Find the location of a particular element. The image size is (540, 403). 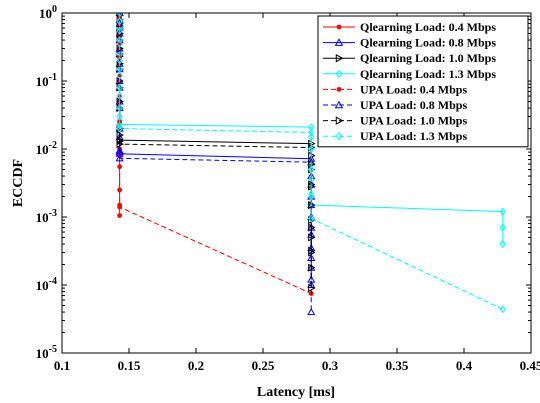

legend-label: Qlearning Load: 1.3 Mbps is located at coordinates (428, 74).